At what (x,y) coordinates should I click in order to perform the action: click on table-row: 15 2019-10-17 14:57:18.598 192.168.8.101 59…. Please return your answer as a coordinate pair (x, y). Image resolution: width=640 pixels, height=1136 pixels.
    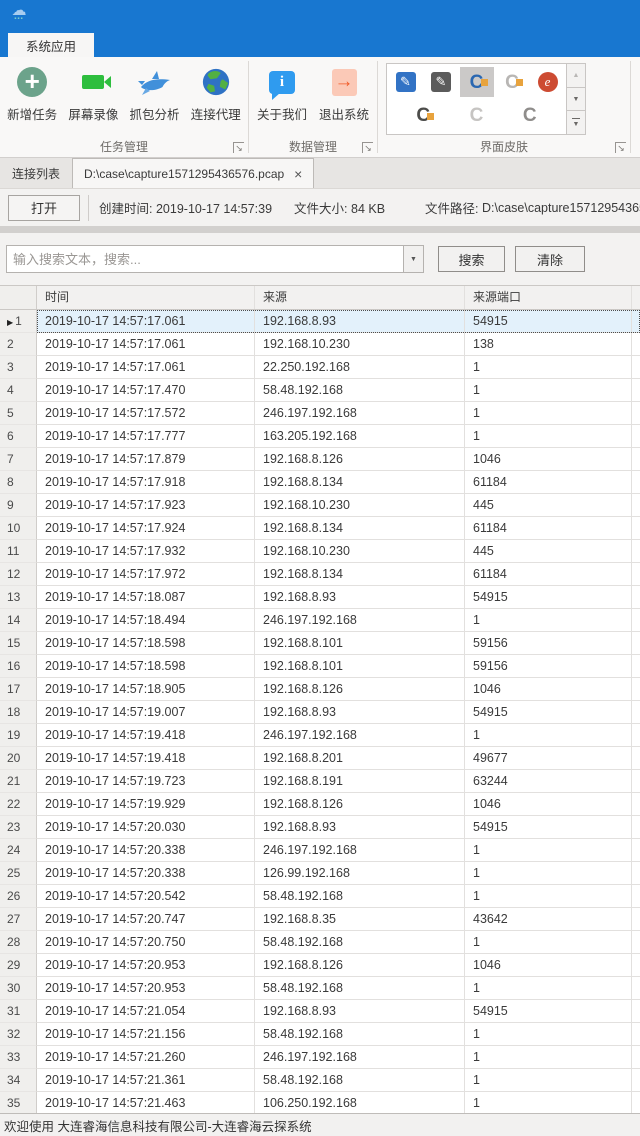
    Looking at the image, I should click on (320, 643).